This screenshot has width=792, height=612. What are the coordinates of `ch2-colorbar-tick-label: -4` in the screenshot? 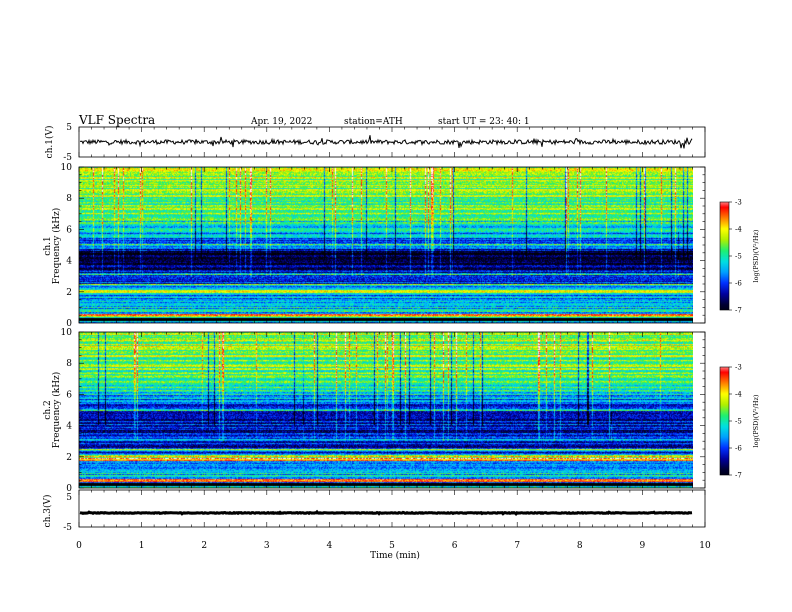 It's located at (738, 395).